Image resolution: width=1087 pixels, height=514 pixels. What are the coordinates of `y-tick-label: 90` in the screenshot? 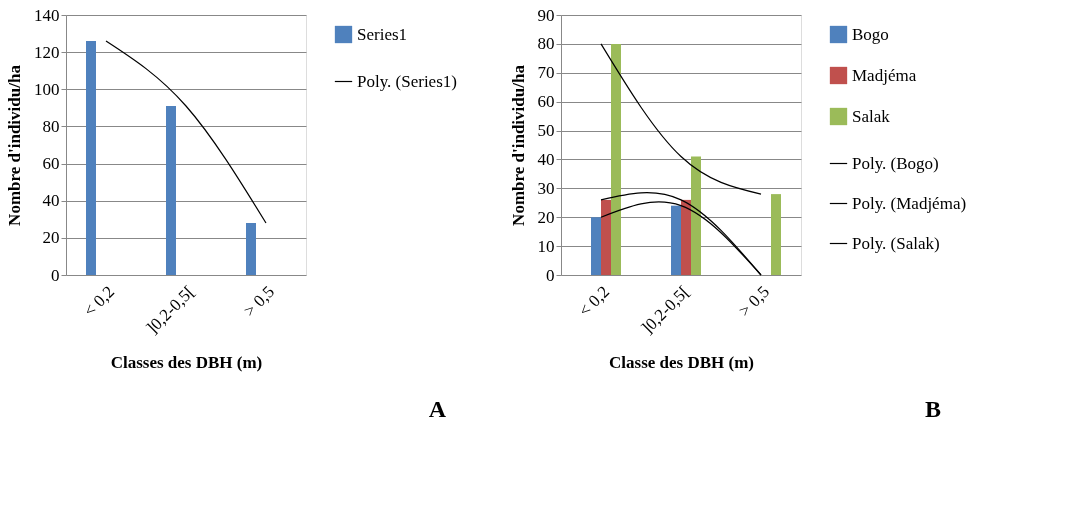 It's located at (546, 15).